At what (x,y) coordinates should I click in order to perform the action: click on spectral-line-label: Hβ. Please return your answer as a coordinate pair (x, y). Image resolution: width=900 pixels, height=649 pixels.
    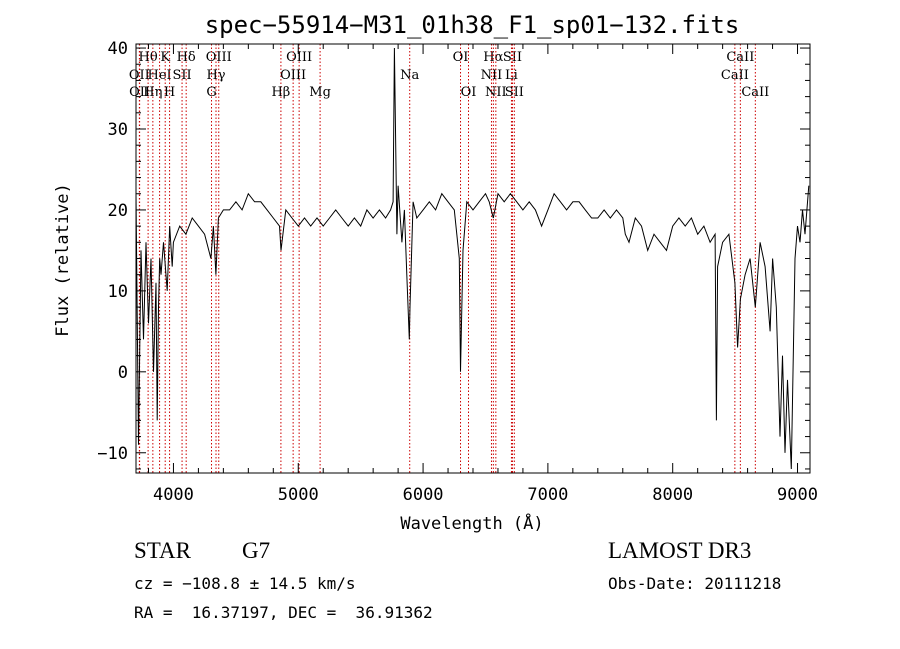
    Looking at the image, I should click on (280, 92).